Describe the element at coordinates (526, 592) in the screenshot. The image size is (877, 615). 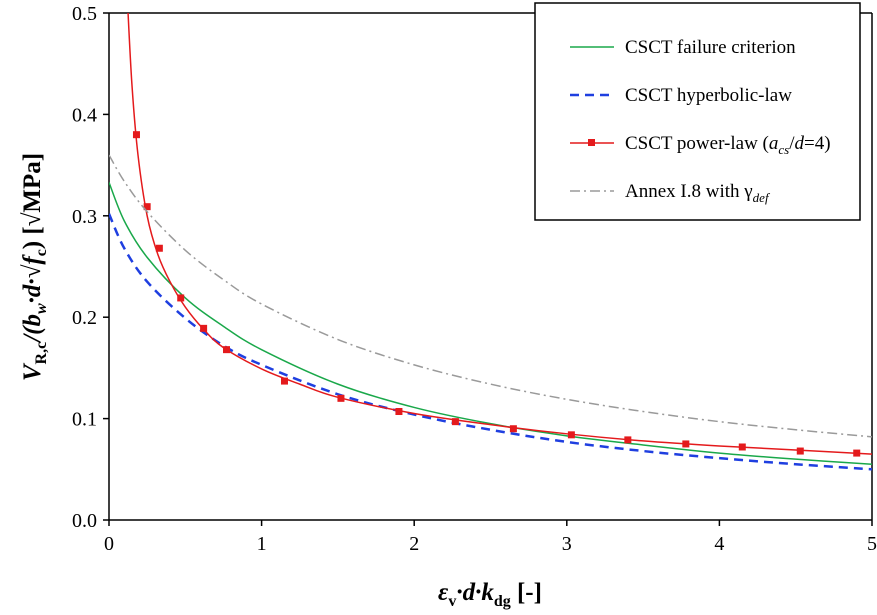
I see `xlabel-tail: [-]` at that location.